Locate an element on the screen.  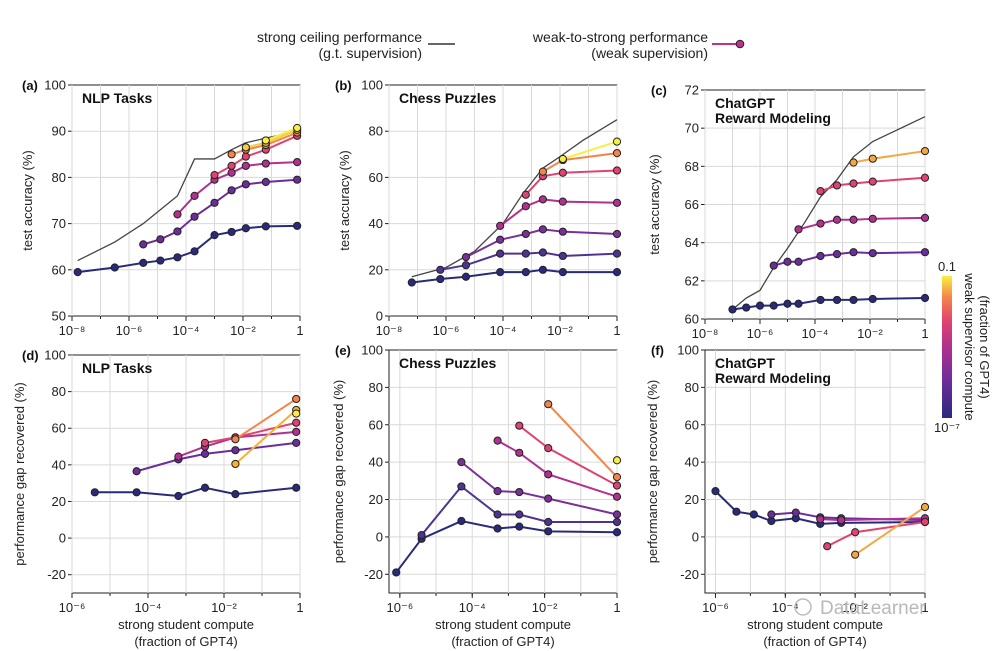
ytick-label: 50 is located at coordinates (59, 316).